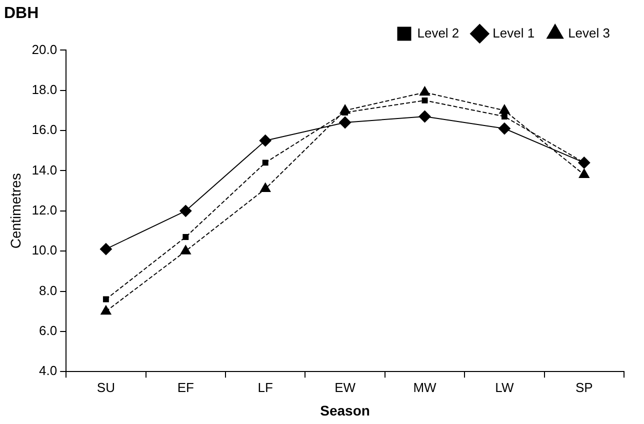  Describe the element at coordinates (105, 387) in the screenshot. I see `x-tick-label: SU` at that location.